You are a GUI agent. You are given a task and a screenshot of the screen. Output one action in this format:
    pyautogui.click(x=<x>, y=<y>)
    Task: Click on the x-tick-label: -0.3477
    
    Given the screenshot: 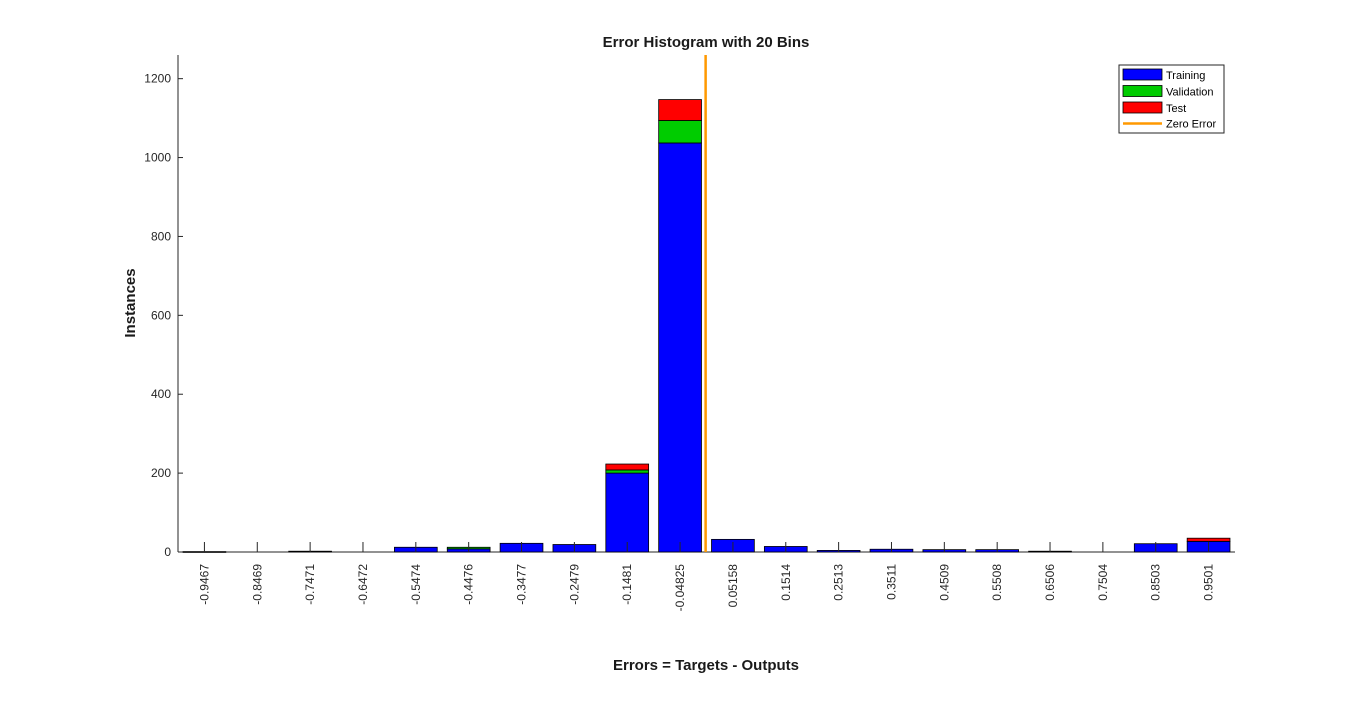 What is the action you would take?
    pyautogui.click(x=522, y=584)
    